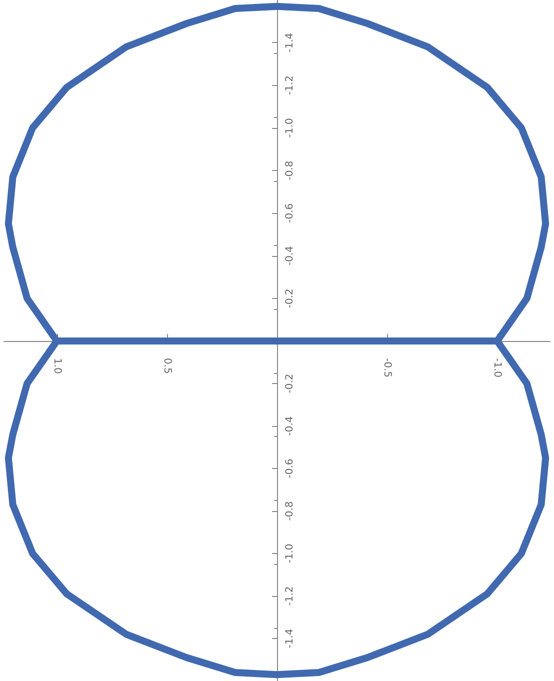 The width and height of the screenshot is (554, 681). Describe the element at coordinates (166, 366) in the screenshot. I see `x-tick-label: 0.5` at that location.